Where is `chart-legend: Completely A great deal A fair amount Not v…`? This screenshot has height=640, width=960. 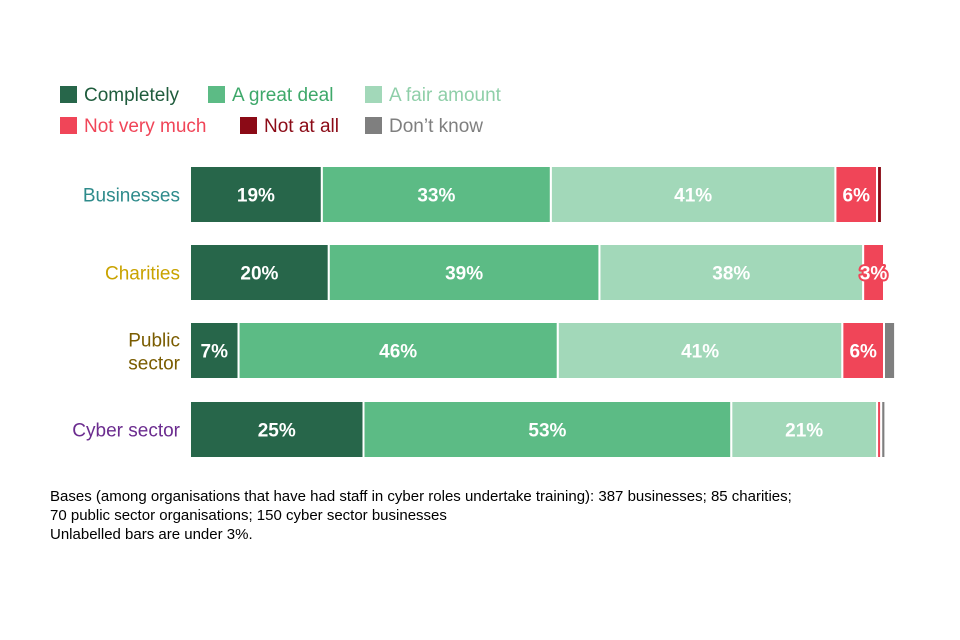
chart-legend: Completely A great deal A fair amount Not v… is located at coordinates (281, 111).